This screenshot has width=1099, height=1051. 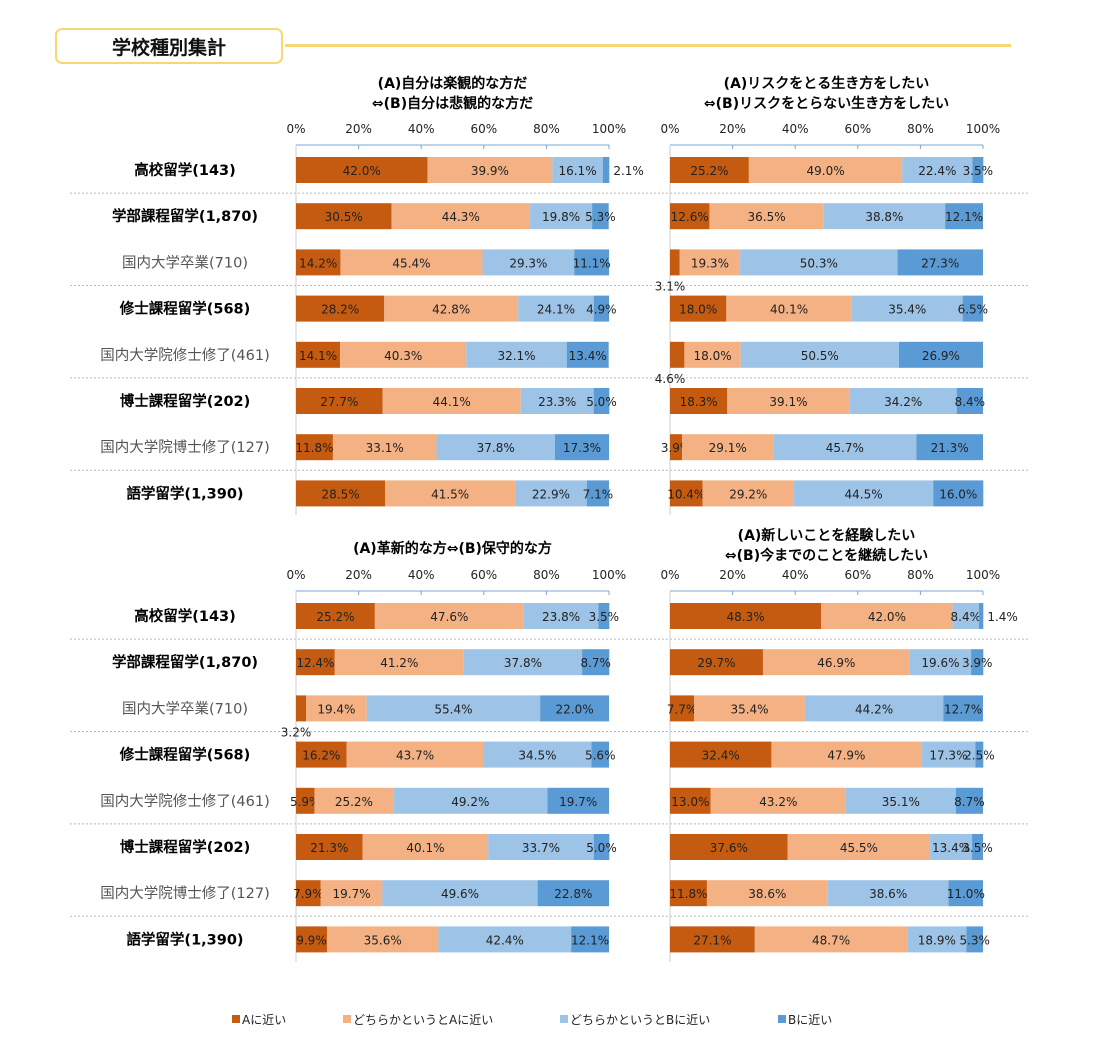 I want to click on data-label: 19.3%, so click(x=710, y=263).